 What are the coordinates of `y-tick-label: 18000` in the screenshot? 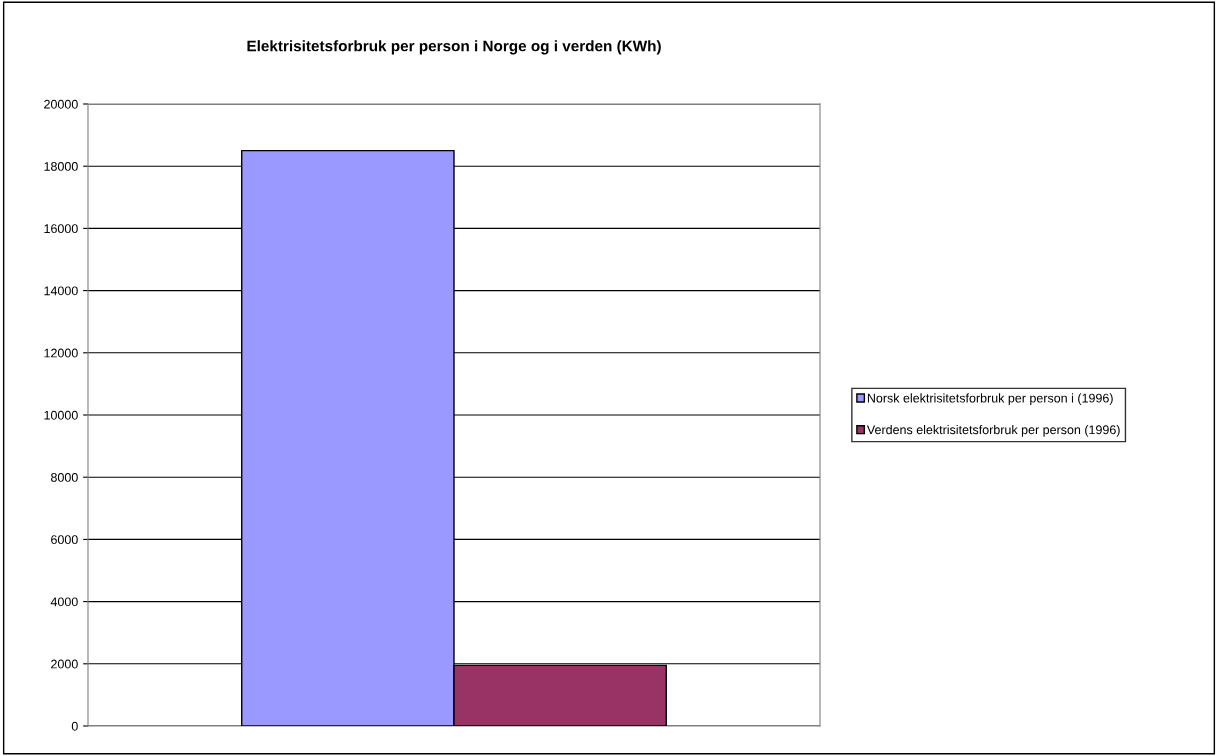 It's located at (61, 166).